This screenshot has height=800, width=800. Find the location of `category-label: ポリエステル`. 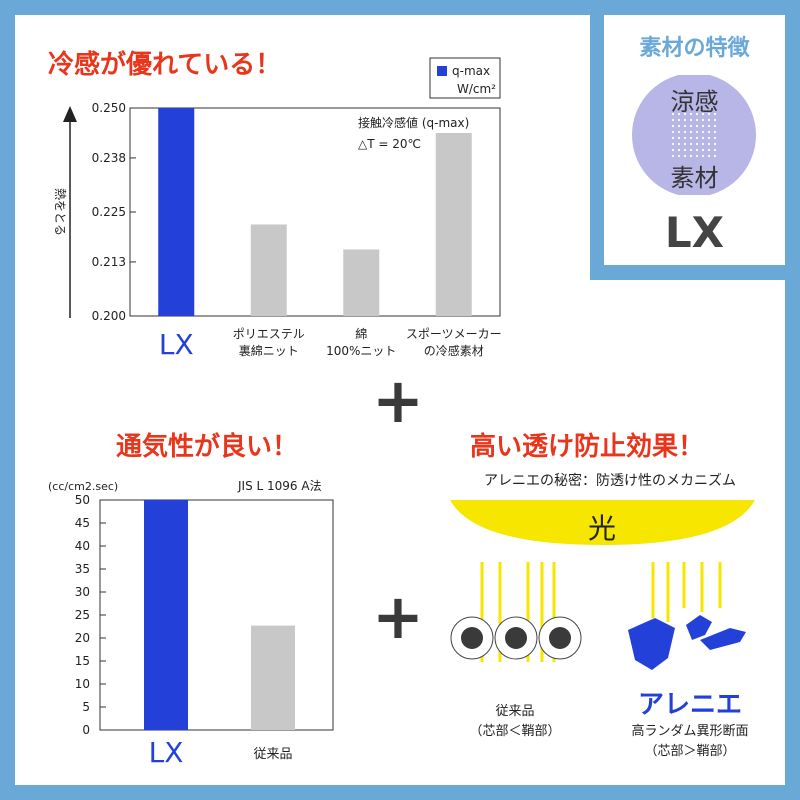

category-label: ポリエステル is located at coordinates (269, 334).